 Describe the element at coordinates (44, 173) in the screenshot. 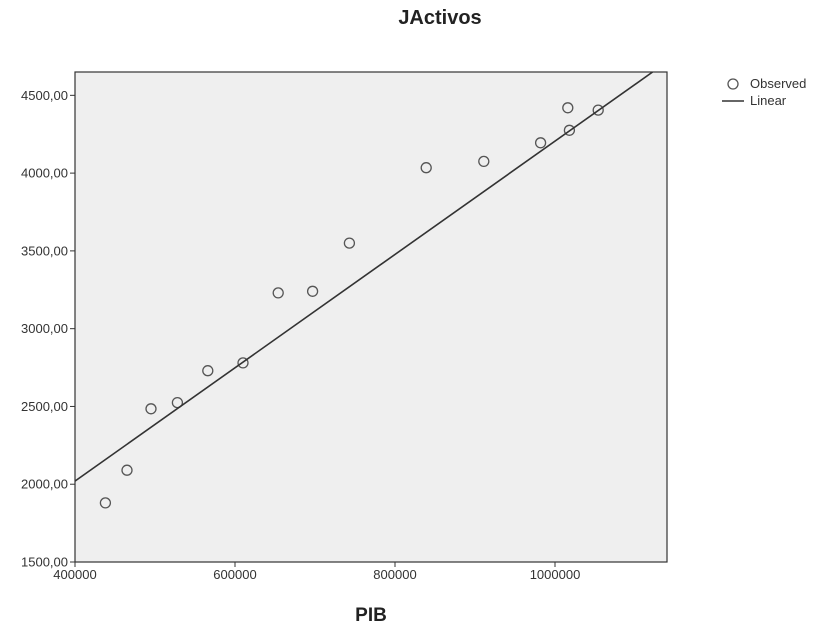

I see `y-tick-label: 4000,00` at that location.